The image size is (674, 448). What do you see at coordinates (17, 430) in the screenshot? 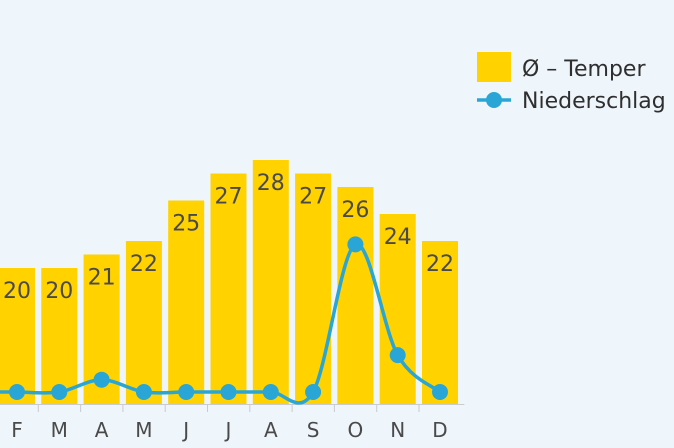
I see `x-tick-label-1: F` at bounding box center [17, 430].